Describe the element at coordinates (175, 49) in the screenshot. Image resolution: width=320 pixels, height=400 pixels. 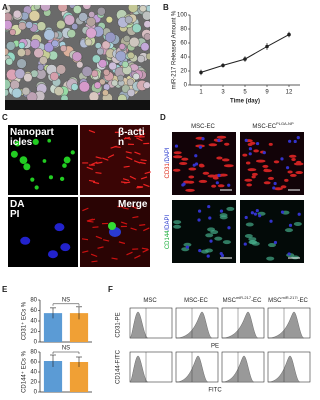
I see `y-axis-label: miR-217 Released Amount %` at that location.